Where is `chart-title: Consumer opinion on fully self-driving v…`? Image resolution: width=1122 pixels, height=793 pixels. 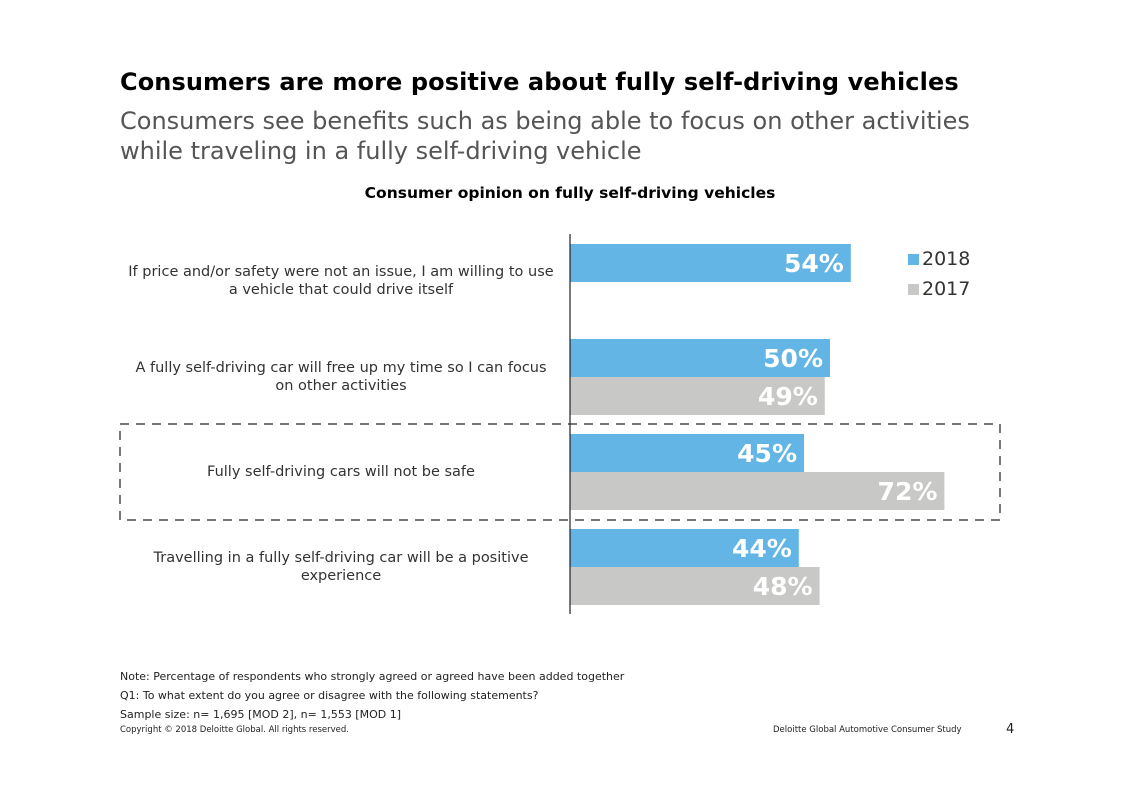
chart-title: Consumer opinion on fully self-driving v… is located at coordinates (570, 193).